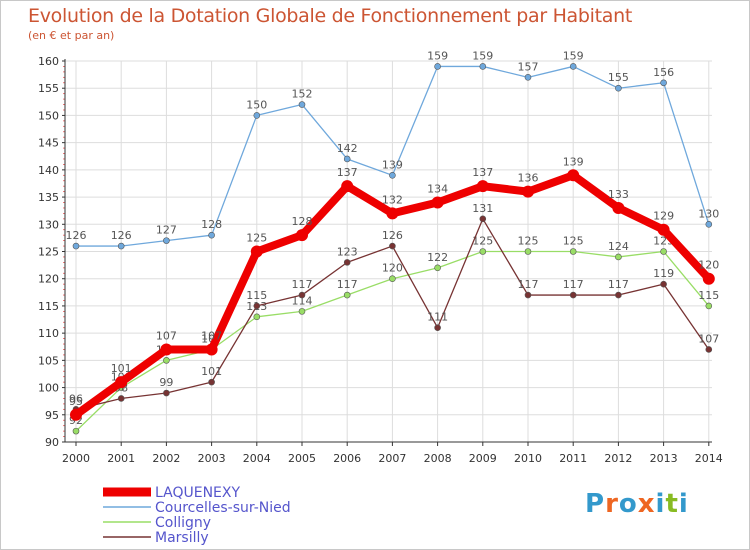 This screenshot has width=750, height=550. What do you see at coordinates (71, 35) in the screenshot?
I see `chart-subtitle: (en € et par an)` at bounding box center [71, 35].